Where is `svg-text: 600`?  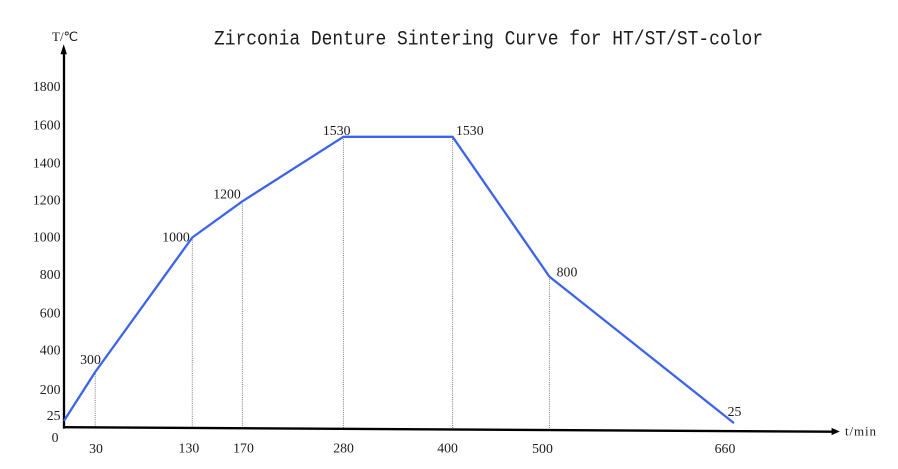
svg-text: 600 is located at coordinates (50, 312).